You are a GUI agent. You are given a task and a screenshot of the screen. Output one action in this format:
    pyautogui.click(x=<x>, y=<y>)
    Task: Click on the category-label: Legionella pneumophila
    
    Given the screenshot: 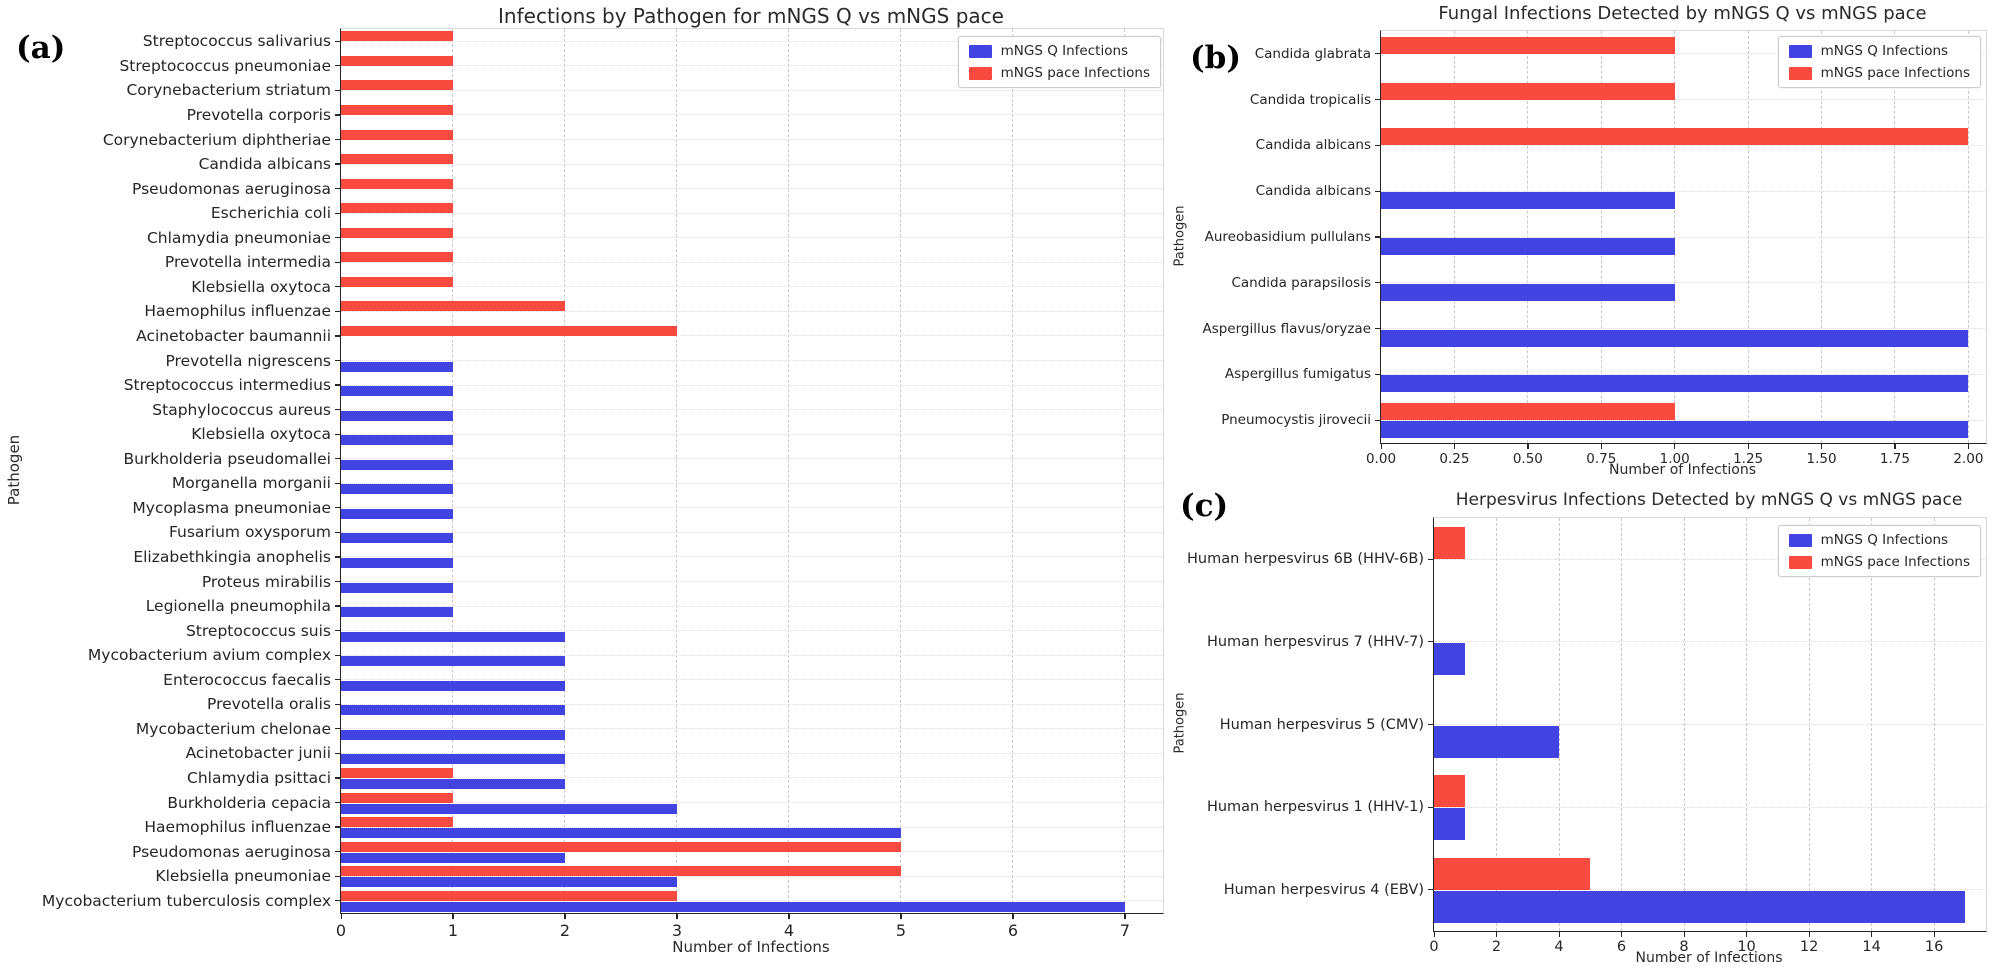 What is the action you would take?
    pyautogui.click(x=238, y=606)
    